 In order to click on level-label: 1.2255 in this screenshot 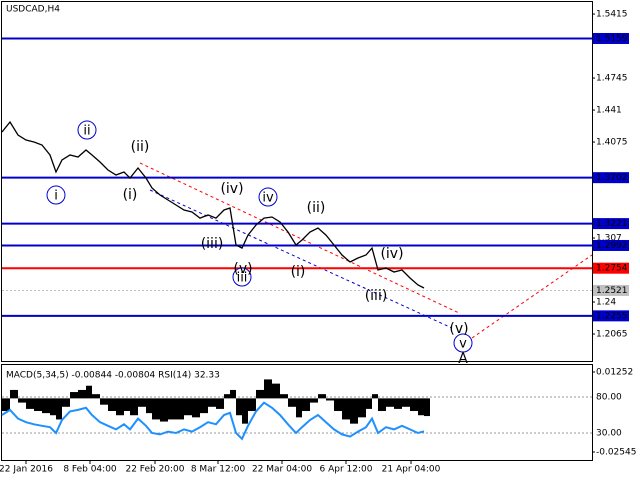, I will do `click(612, 316)`.